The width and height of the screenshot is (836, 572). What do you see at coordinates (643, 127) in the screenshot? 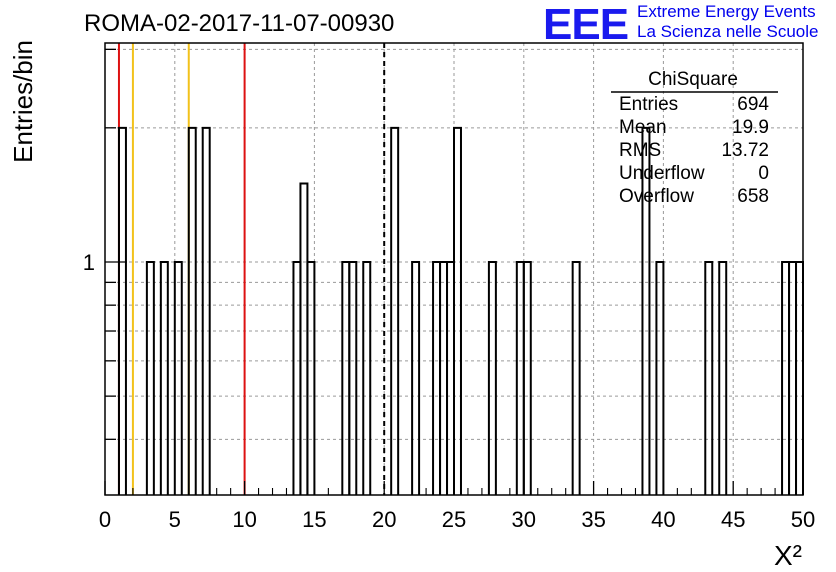
I see `stats-row-label: Mean` at bounding box center [643, 127].